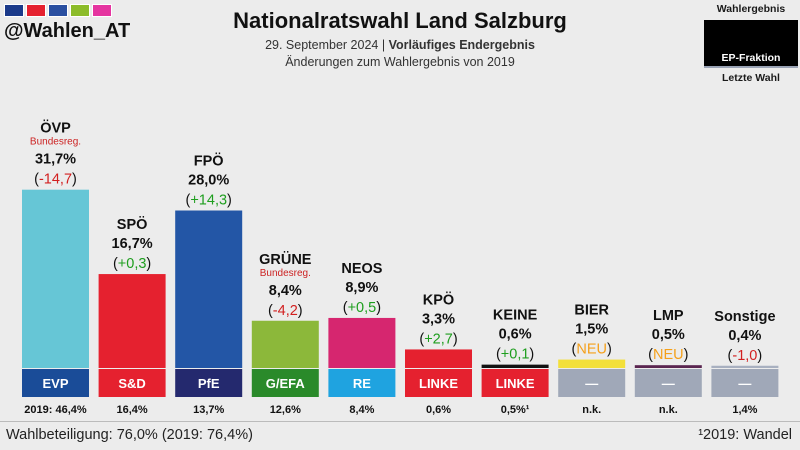  Describe the element at coordinates (208, 181) in the screenshot. I see `value-label-2: 28,0%` at that location.